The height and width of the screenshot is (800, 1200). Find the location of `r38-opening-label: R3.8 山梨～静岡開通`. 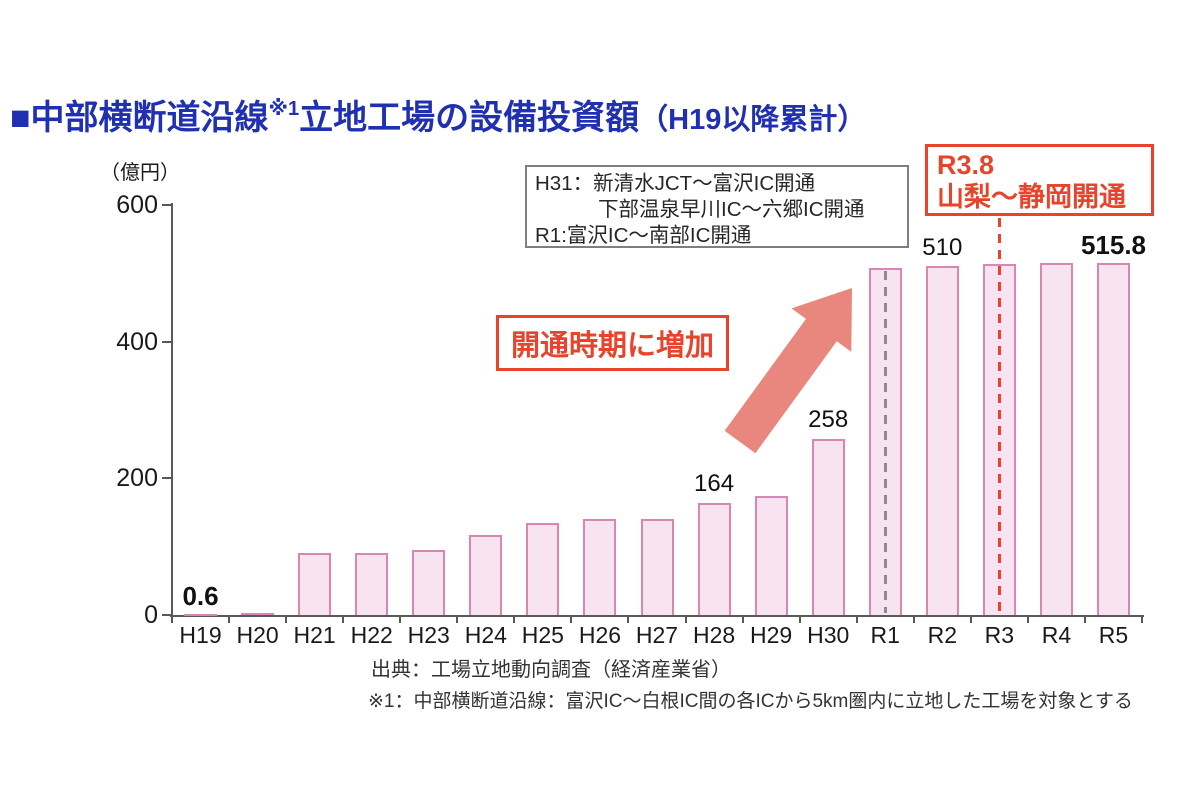

r38-opening-label: R3.8 山梨～静岡開通 is located at coordinates (1039, 180).